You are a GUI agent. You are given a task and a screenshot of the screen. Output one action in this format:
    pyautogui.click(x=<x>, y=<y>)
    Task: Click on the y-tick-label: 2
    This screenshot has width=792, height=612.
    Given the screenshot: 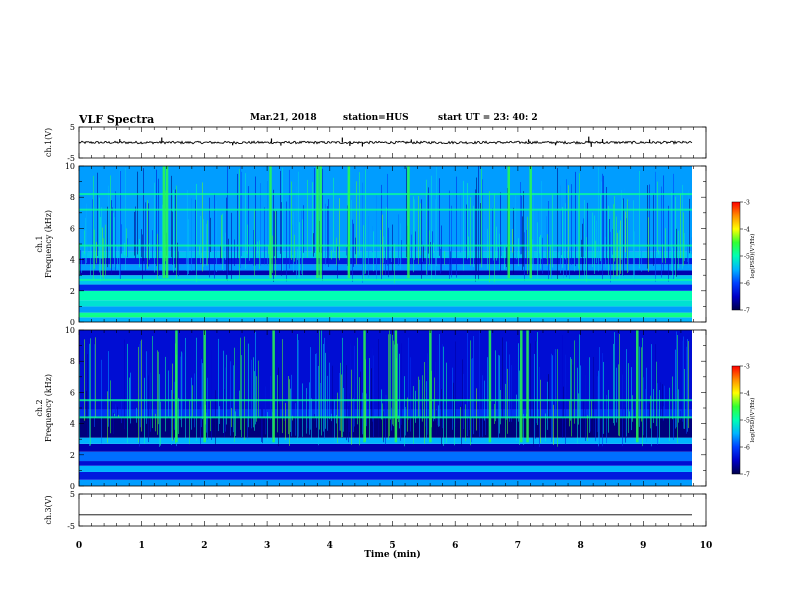 What is the action you would take?
    pyautogui.click(x=72, y=455)
    